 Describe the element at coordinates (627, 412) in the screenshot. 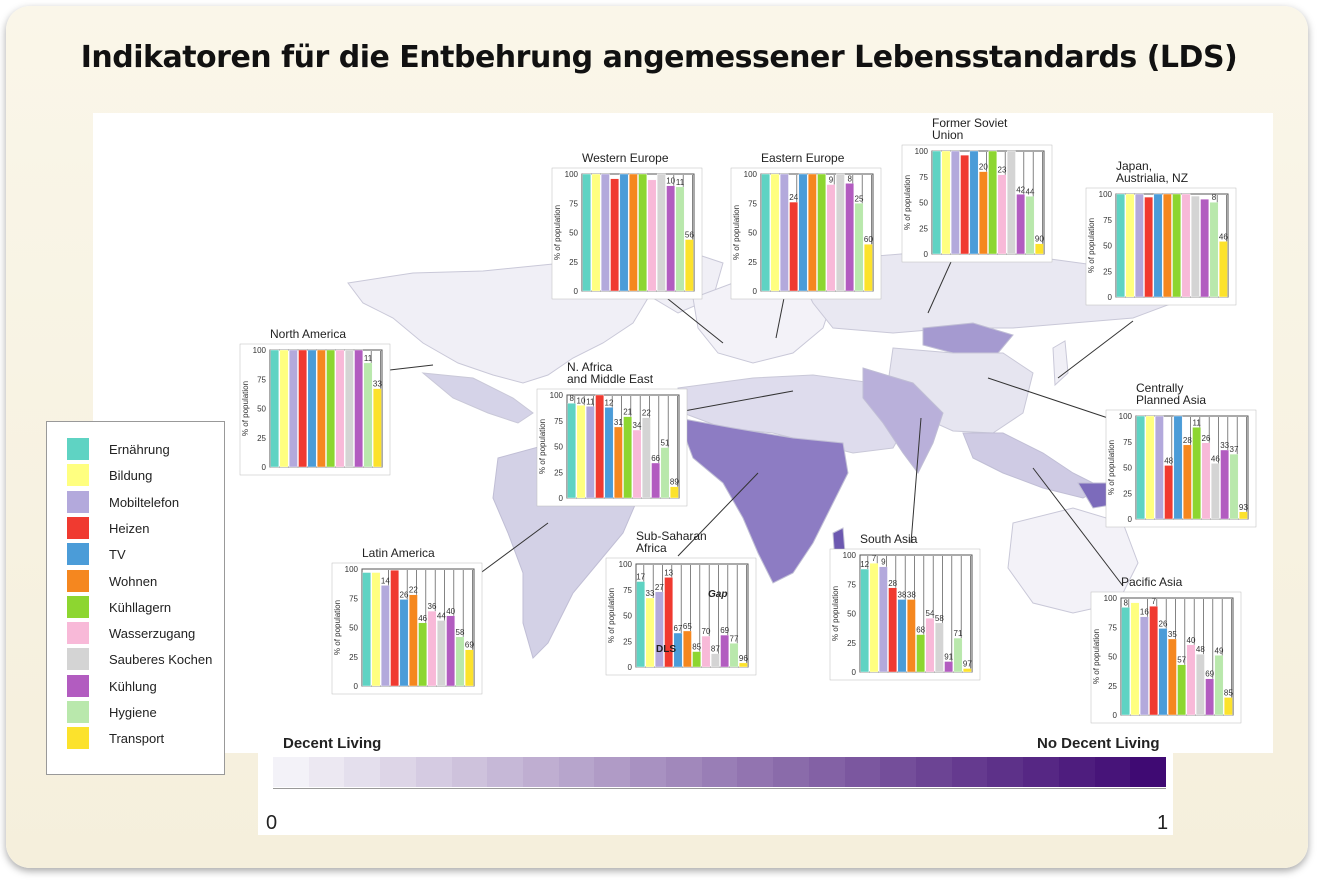

I see `gap-value-label: 21` at that location.